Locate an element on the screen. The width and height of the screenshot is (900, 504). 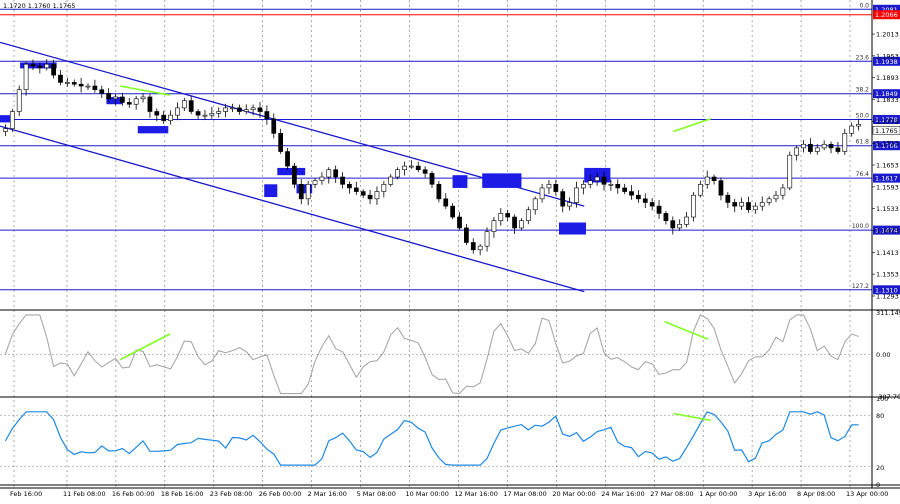
red-price-tag-text: 1.2066 is located at coordinates (886, 15).